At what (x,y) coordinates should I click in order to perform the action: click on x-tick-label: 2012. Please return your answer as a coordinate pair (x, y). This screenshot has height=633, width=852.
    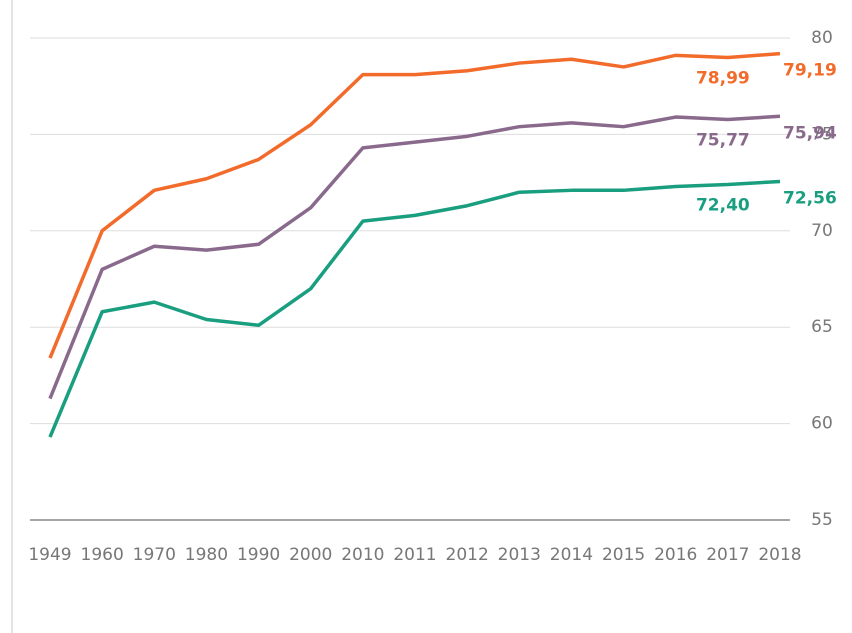
    Looking at the image, I should click on (467, 555).